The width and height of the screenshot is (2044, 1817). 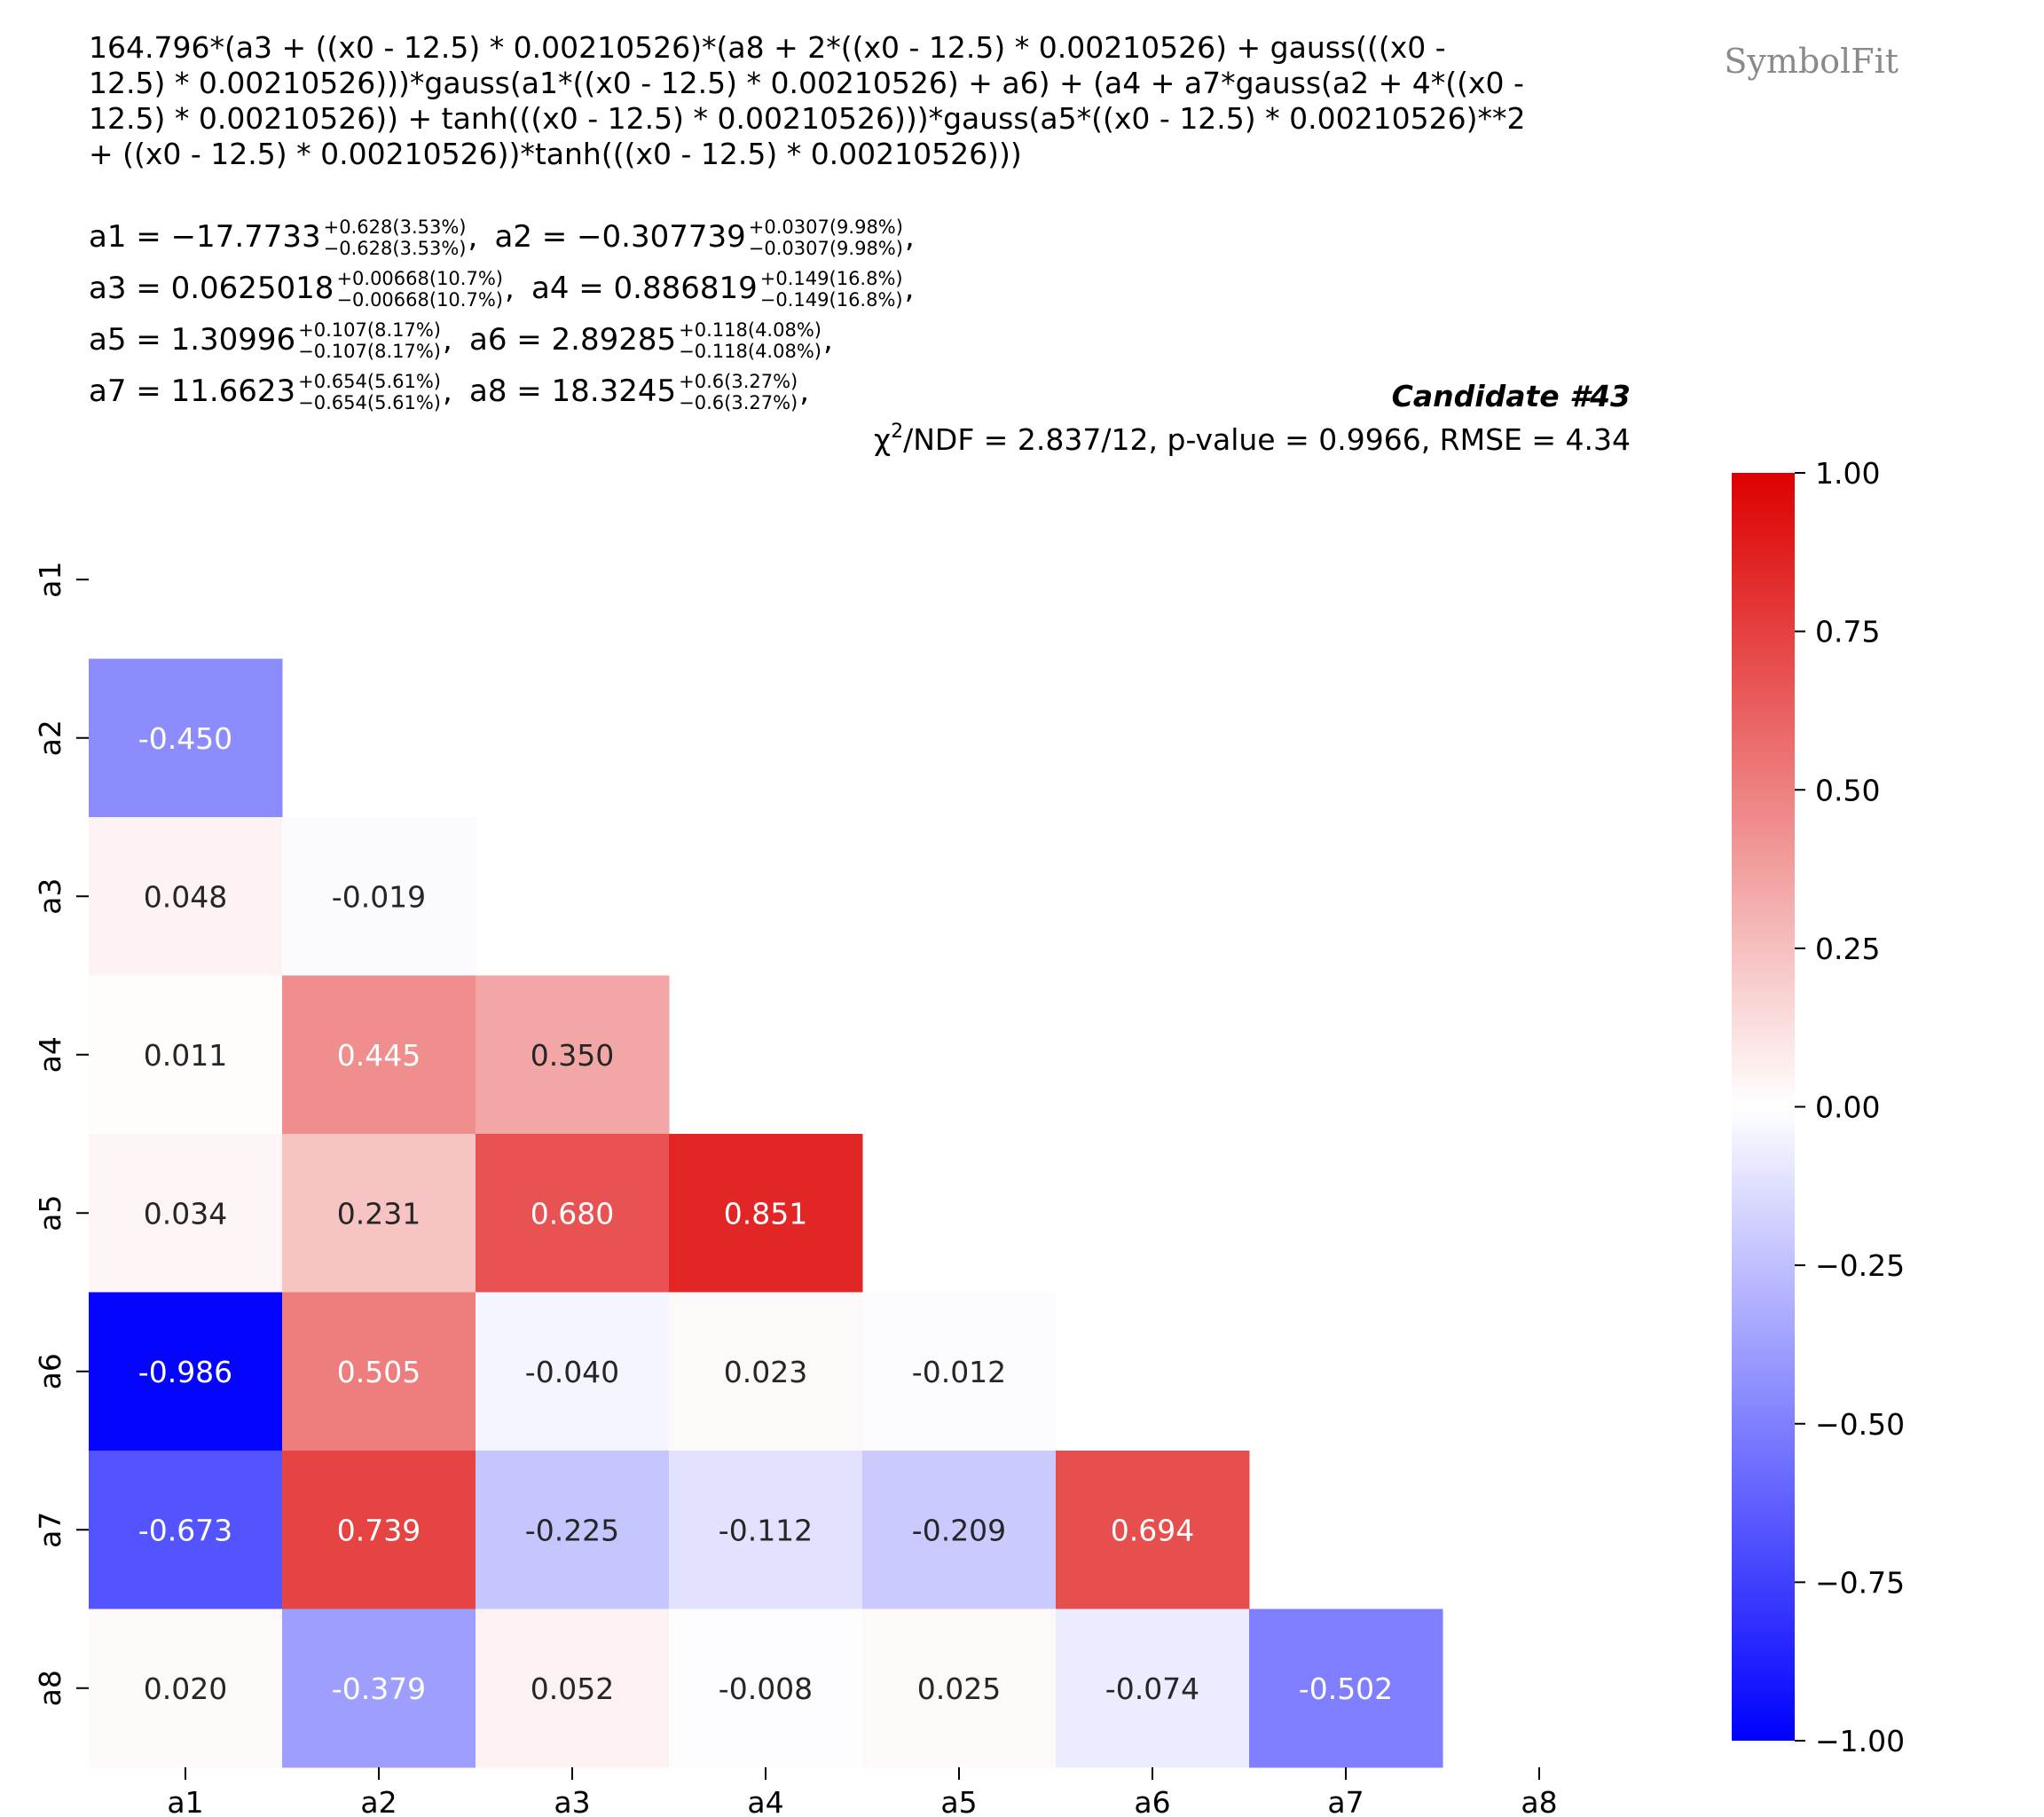 I want to click on heatmap-cell-a8-a6, so click(x=1153, y=1688).